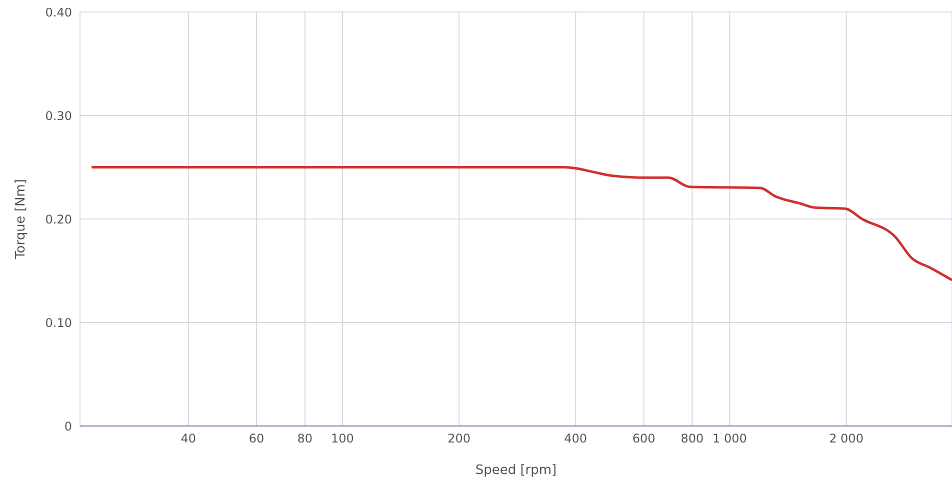 This screenshot has width=952, height=484. Describe the element at coordinates (58, 219) in the screenshot. I see `y-tick-label: 0.20` at that location.